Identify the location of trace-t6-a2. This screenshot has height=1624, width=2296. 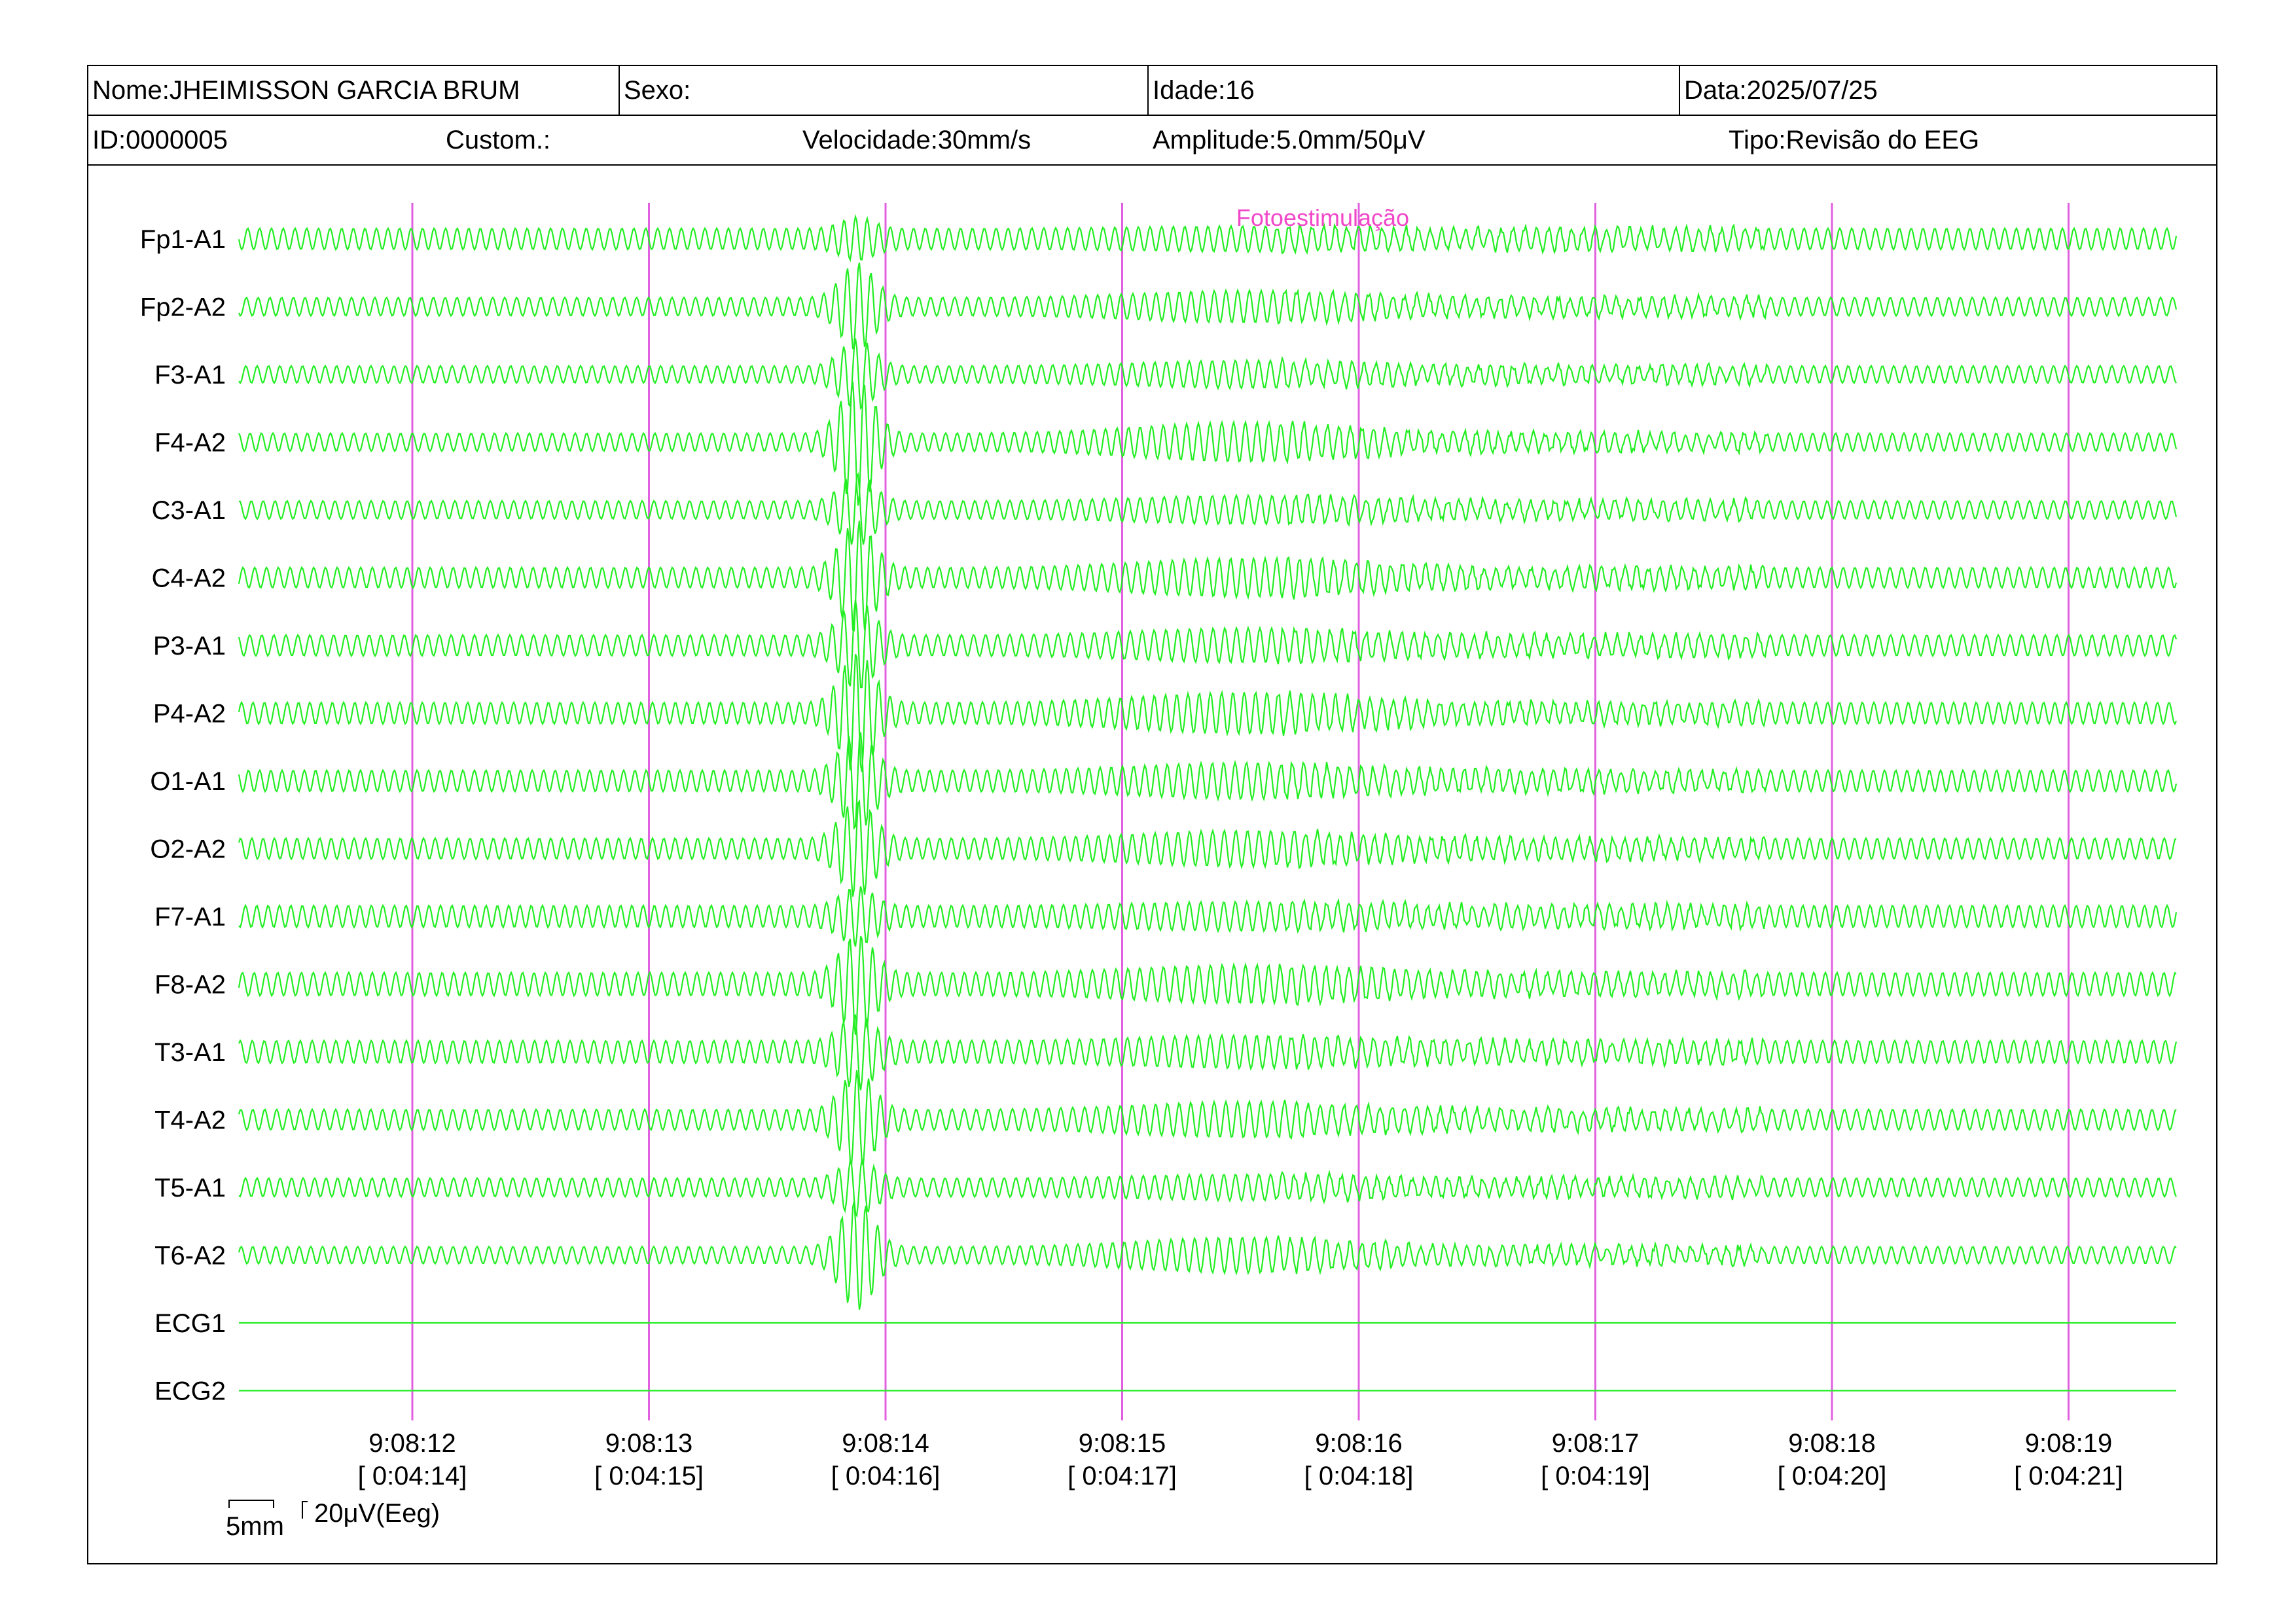
(1207, 1255).